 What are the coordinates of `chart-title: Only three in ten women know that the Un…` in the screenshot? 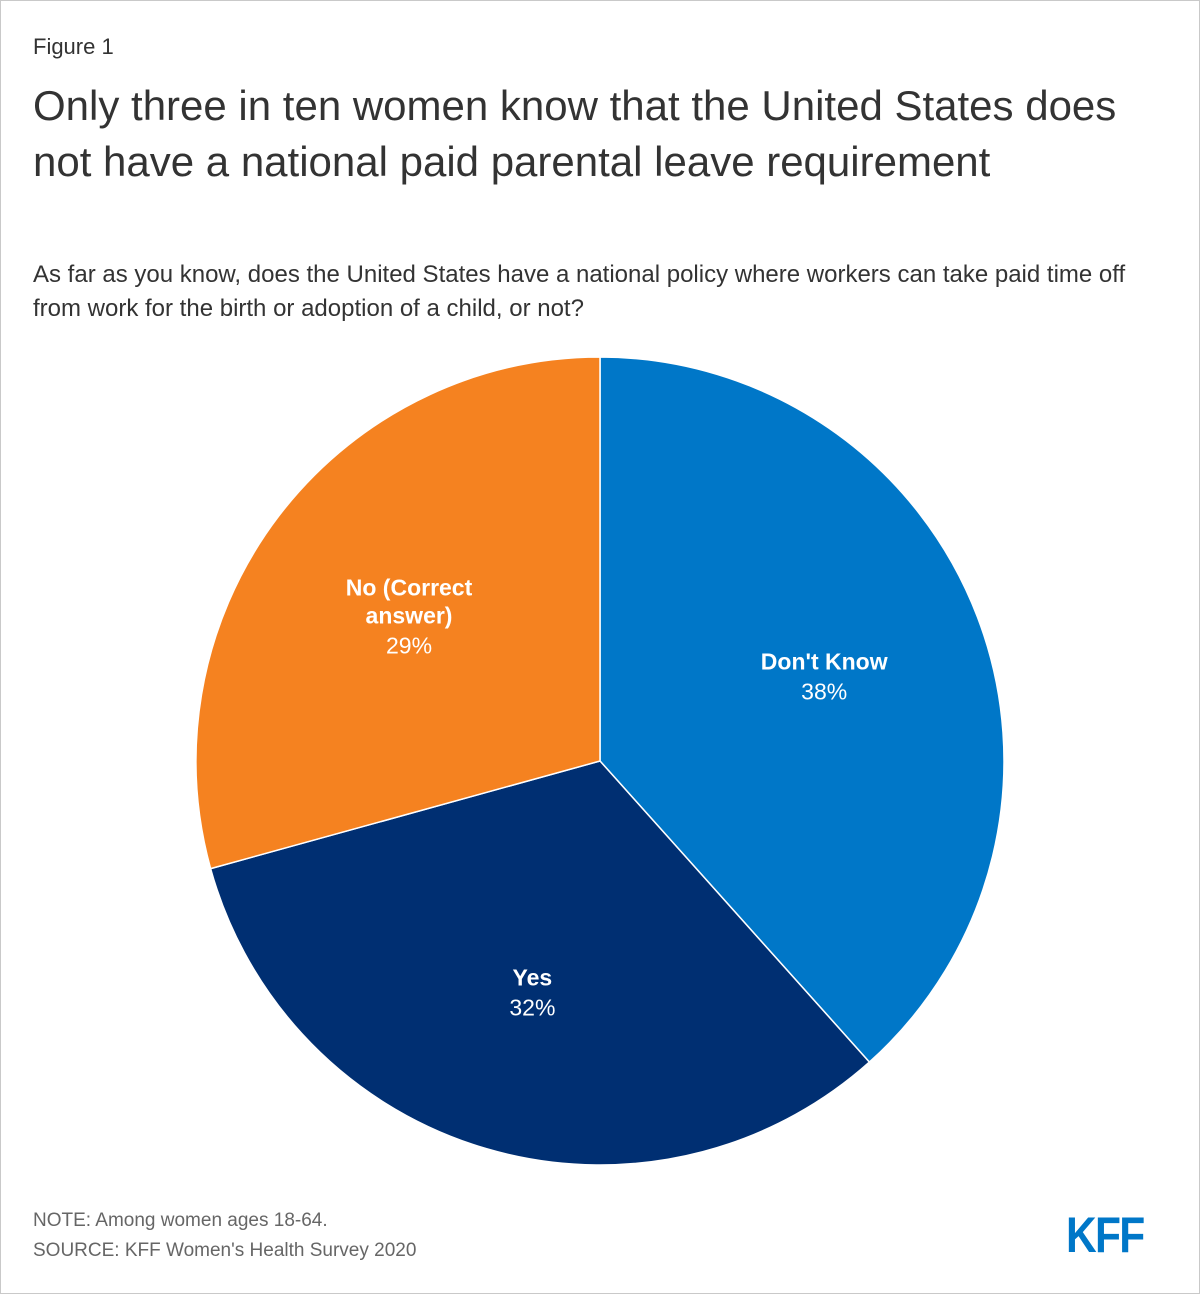 It's located at (575, 133).